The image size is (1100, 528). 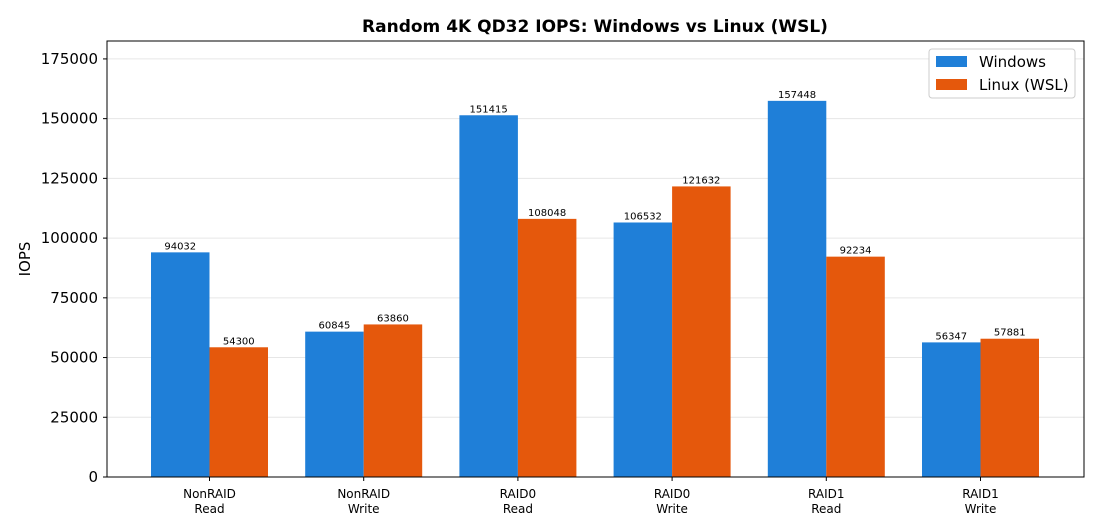 I want to click on legend-label: Windows, so click(x=1012, y=62).